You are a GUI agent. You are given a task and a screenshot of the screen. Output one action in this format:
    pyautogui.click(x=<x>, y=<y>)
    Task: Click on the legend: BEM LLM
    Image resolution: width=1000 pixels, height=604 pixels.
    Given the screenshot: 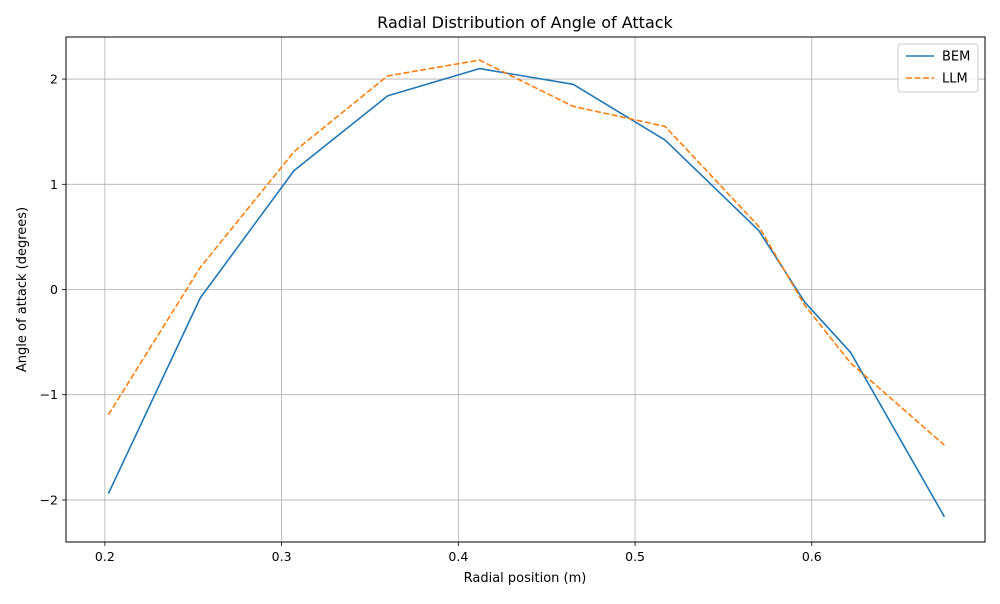 What is the action you would take?
    pyautogui.click(x=938, y=68)
    